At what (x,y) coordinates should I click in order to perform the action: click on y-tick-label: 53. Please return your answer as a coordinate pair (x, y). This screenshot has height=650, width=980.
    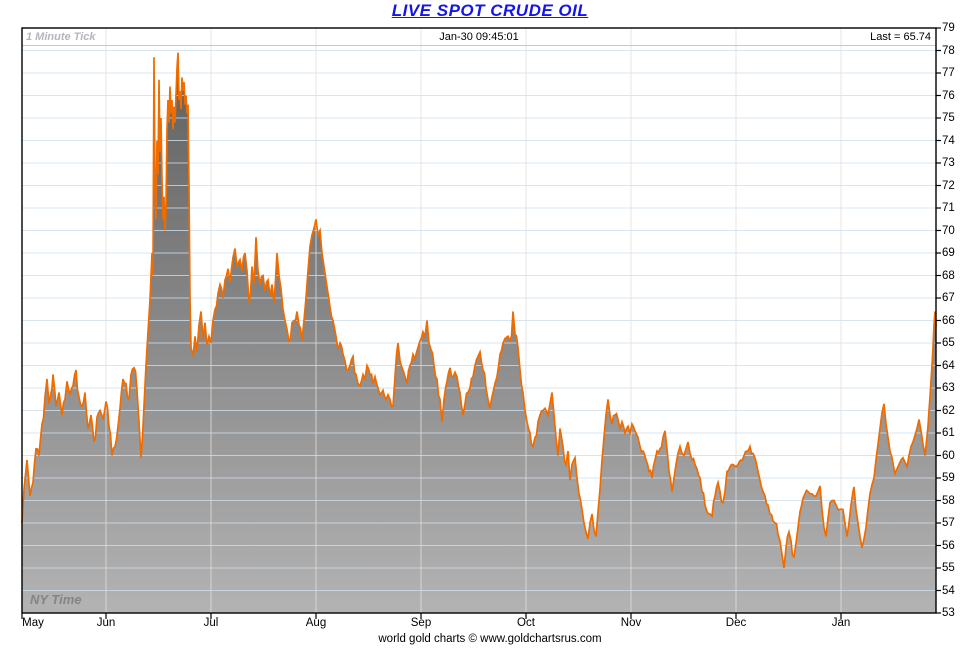
    Looking at the image, I should click on (948, 613).